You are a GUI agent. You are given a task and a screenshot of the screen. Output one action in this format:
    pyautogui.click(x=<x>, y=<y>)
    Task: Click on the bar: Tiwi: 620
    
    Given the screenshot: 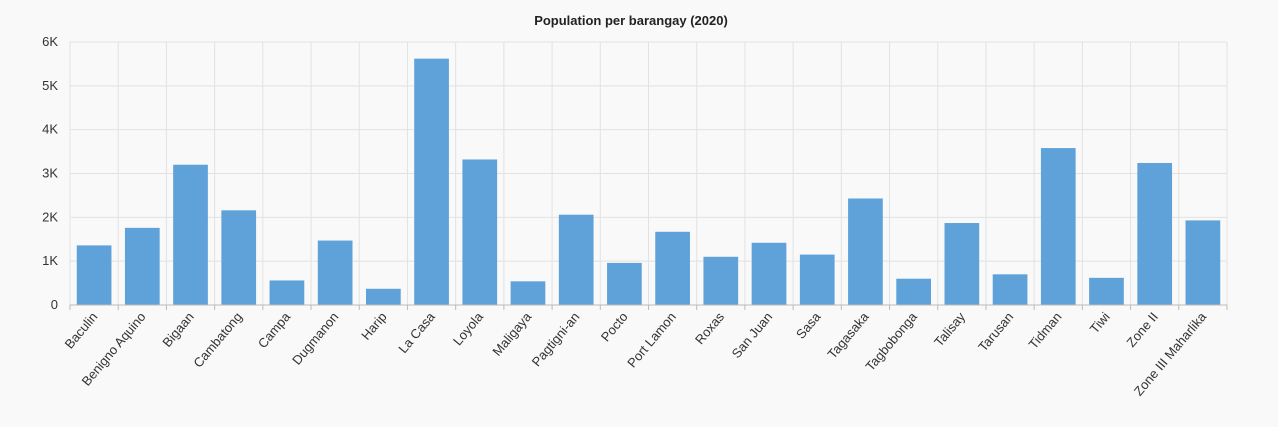 What is the action you would take?
    pyautogui.click(x=1106, y=291)
    